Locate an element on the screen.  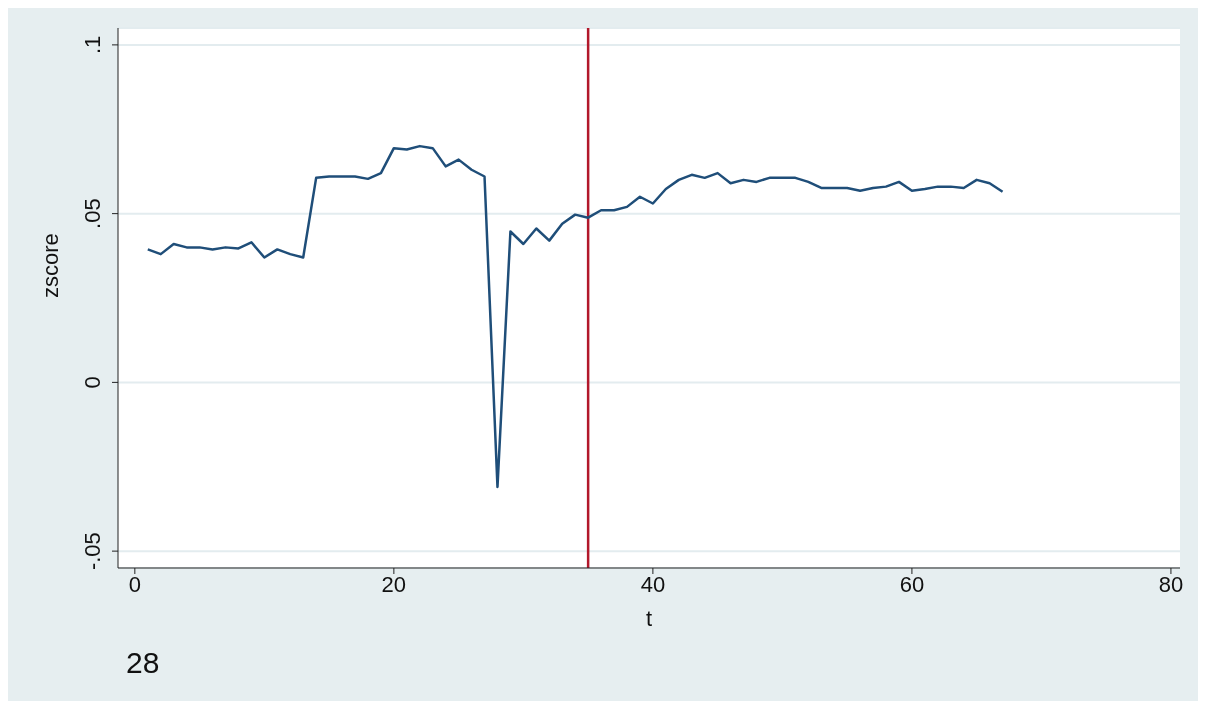
y-tick-label: 0 is located at coordinates (92, 382).